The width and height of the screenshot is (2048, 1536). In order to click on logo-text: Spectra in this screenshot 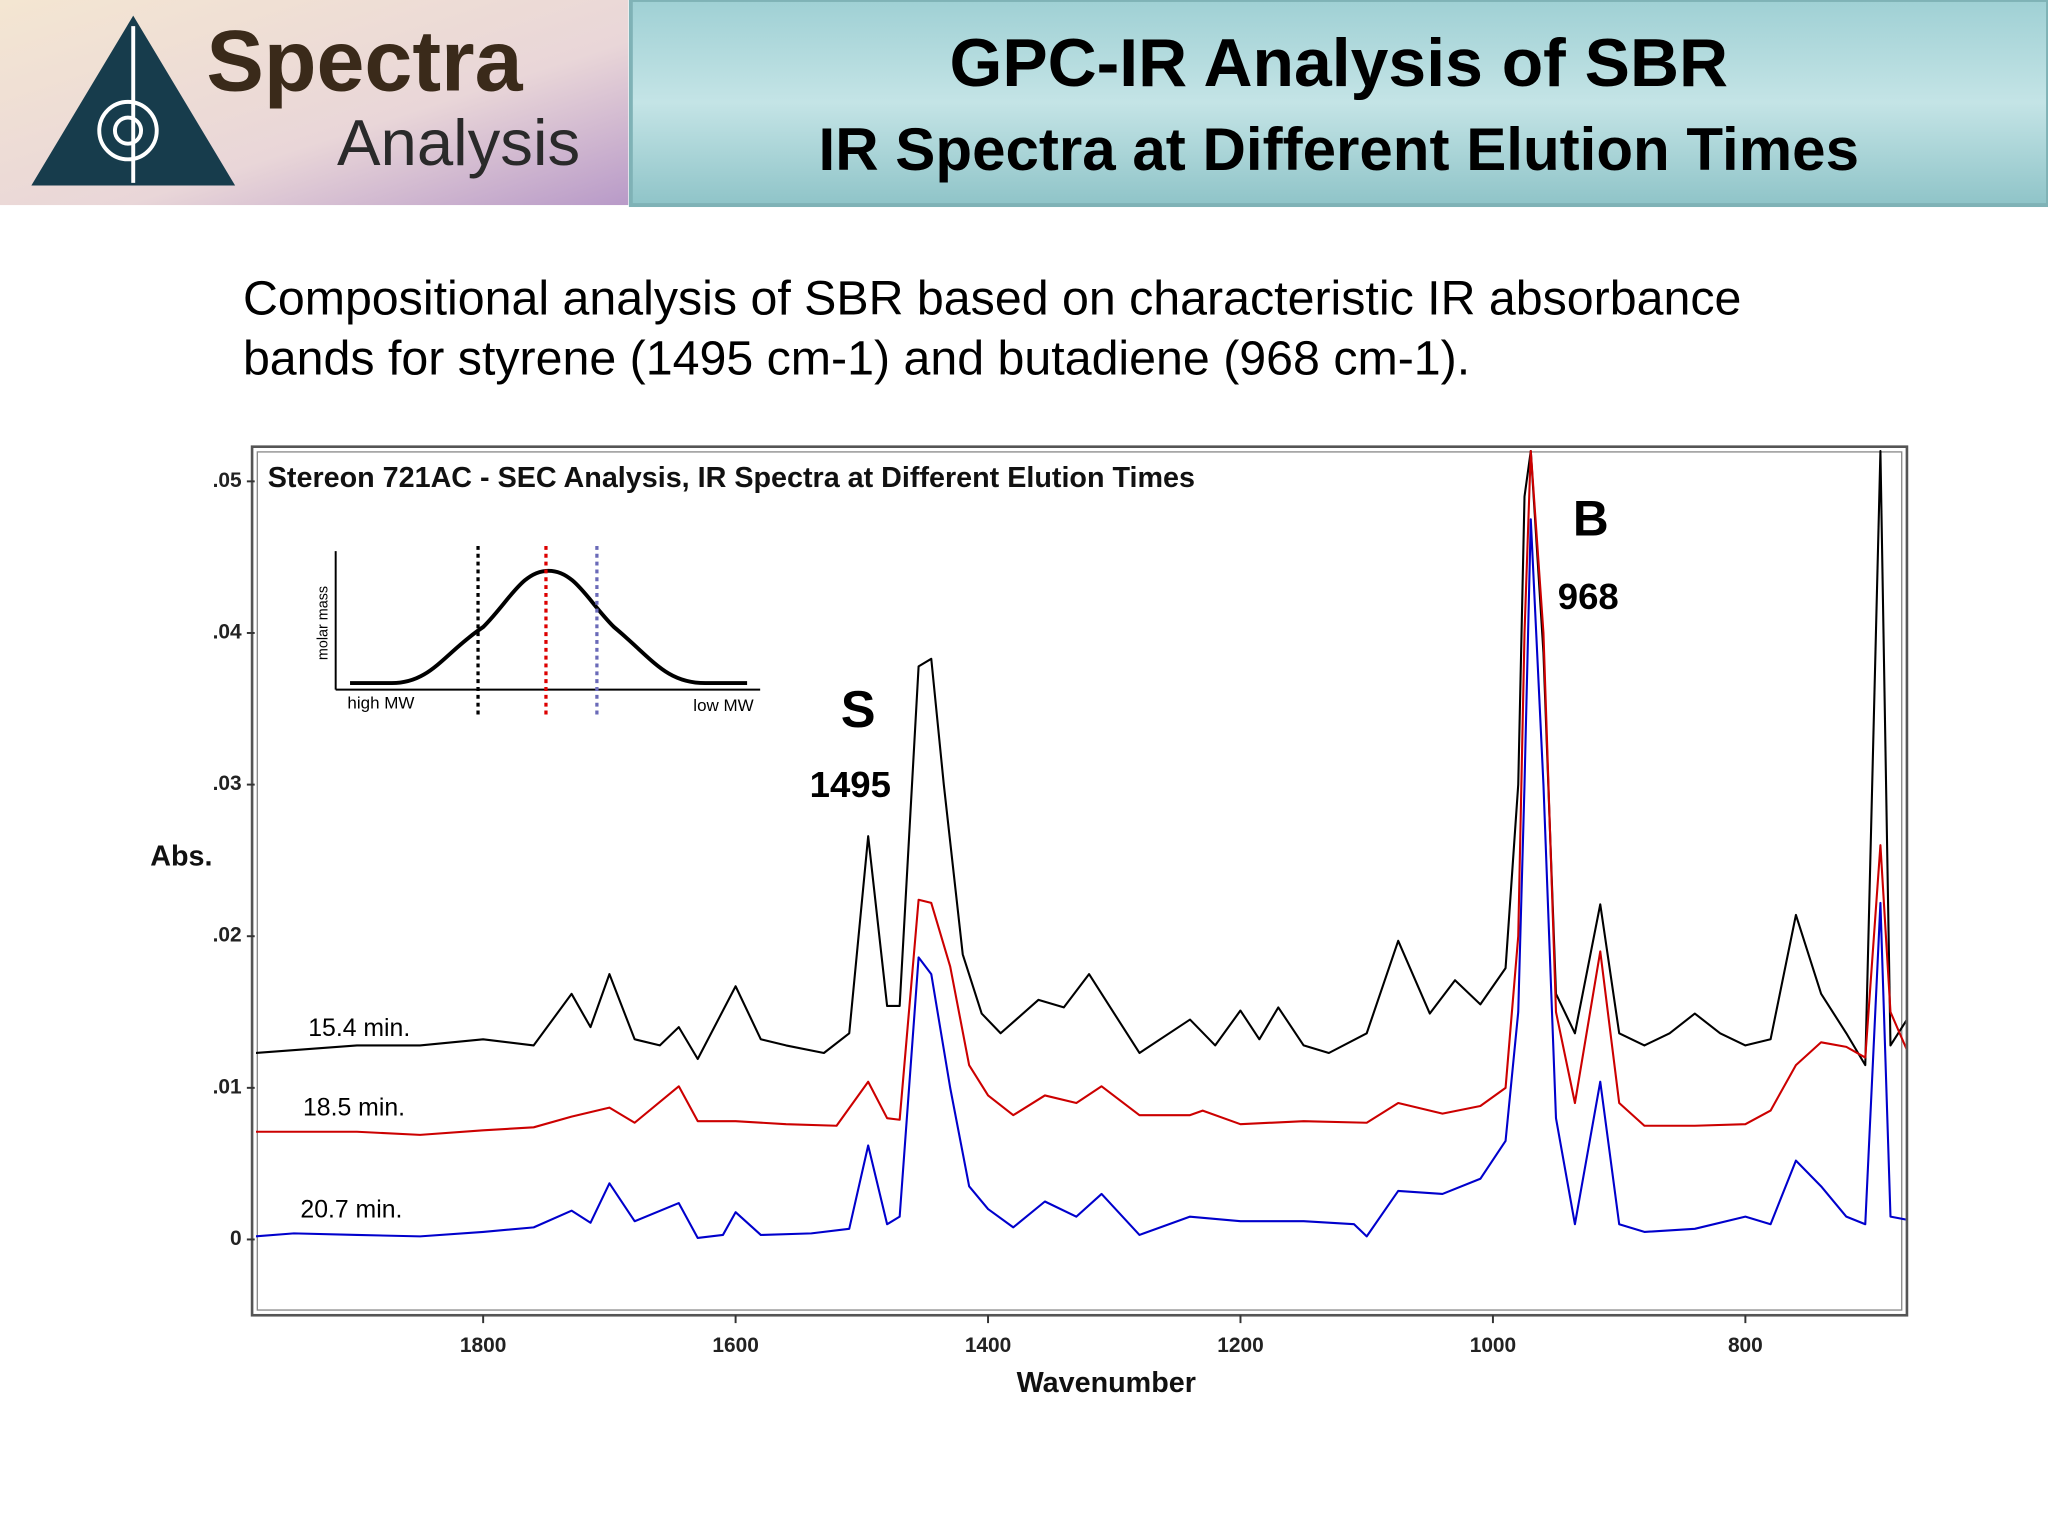, I will do `click(364, 62)`.